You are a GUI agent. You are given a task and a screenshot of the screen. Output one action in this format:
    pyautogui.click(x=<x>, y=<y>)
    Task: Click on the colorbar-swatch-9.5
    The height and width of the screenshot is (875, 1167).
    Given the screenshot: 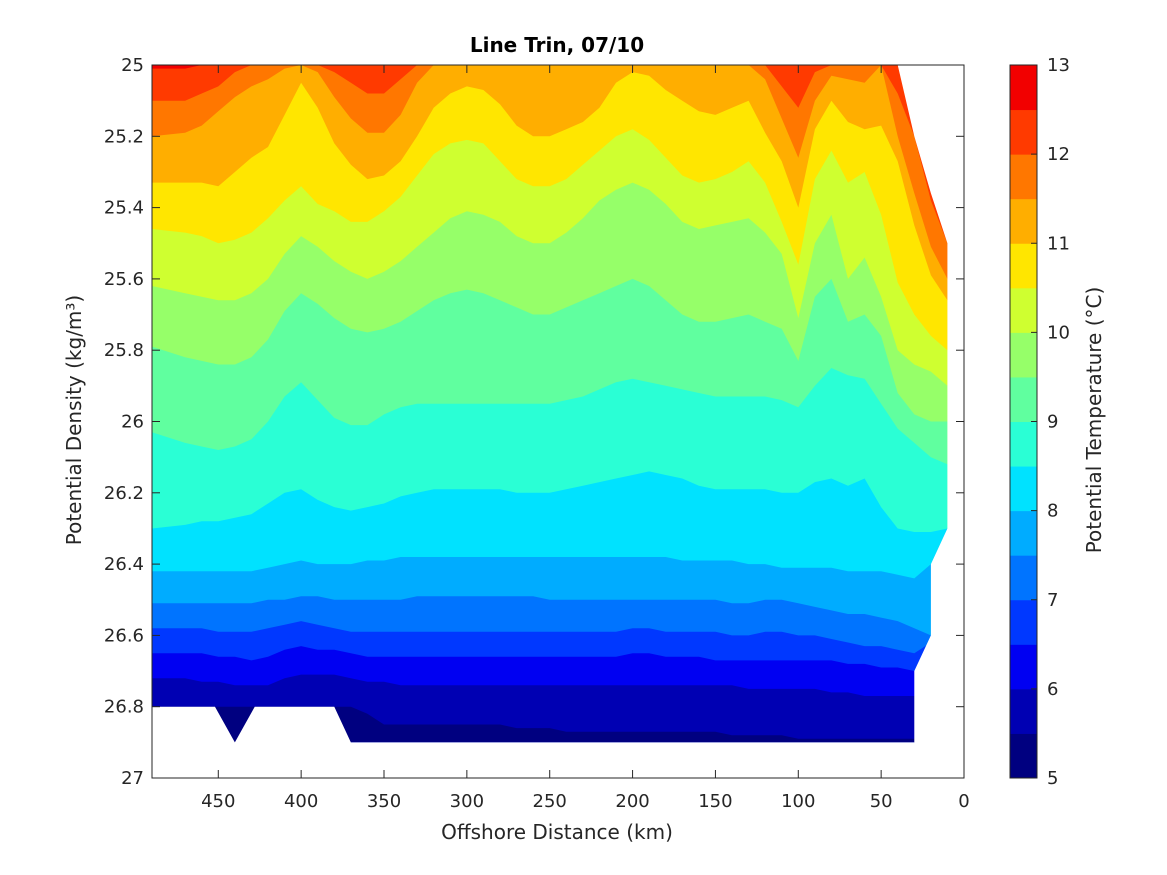 What is the action you would take?
    pyautogui.click(x=1023, y=355)
    